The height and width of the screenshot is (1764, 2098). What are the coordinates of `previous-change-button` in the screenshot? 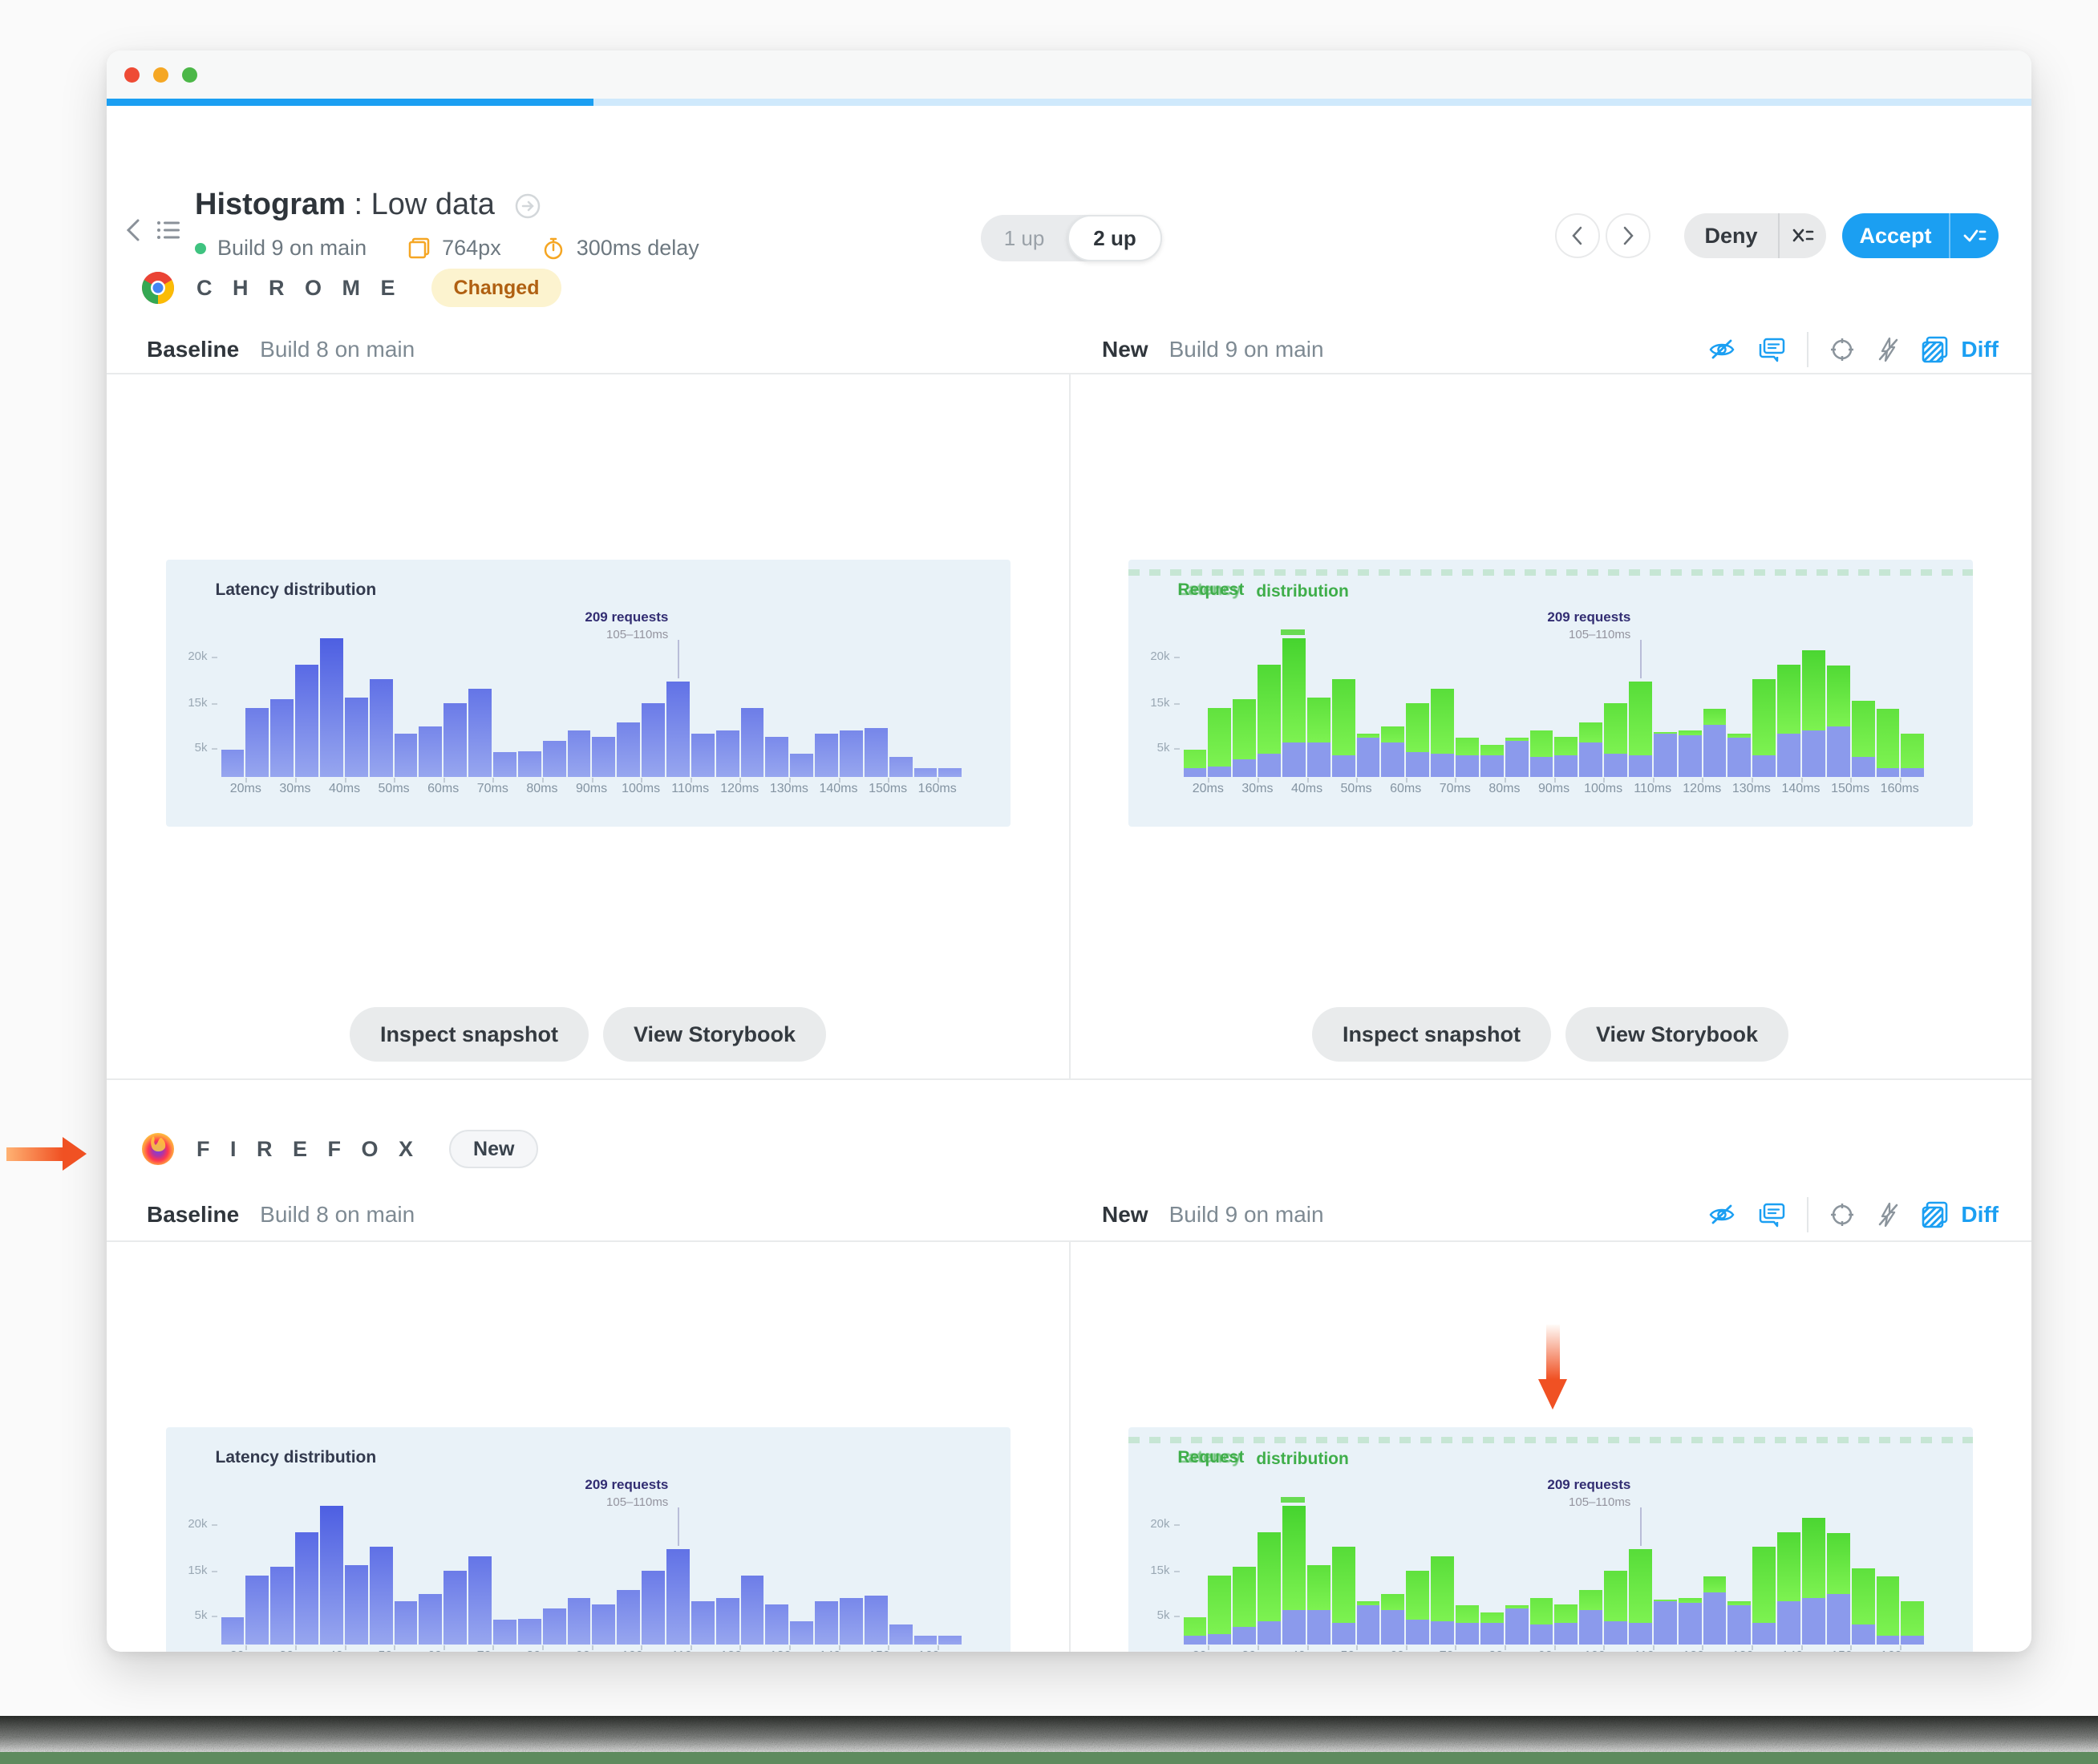 It's located at (1577, 235).